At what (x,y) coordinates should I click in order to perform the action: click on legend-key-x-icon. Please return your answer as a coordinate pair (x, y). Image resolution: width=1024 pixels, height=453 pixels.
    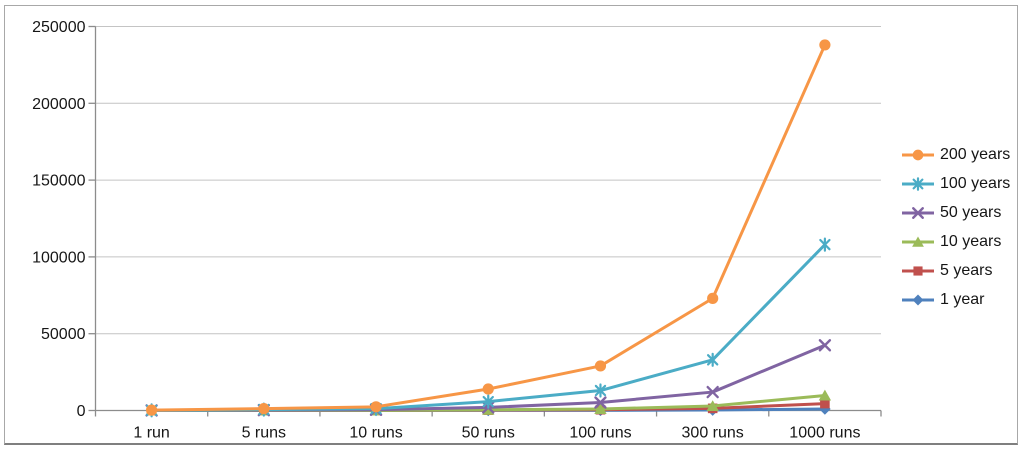
    Looking at the image, I should click on (918, 212).